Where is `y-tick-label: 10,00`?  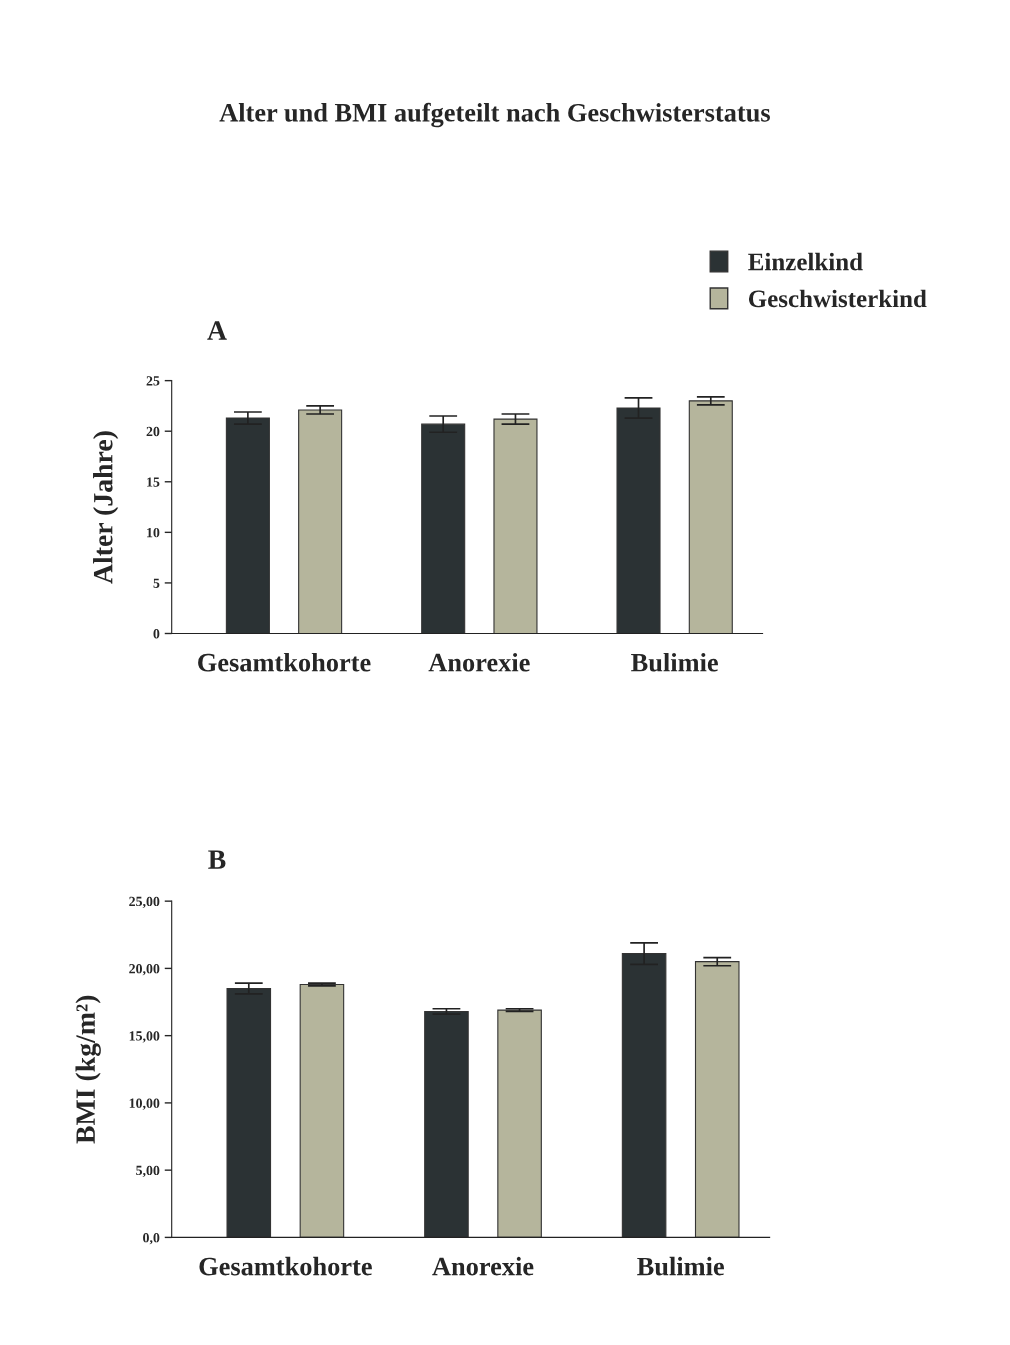 y-tick-label: 10,00 is located at coordinates (144, 1104).